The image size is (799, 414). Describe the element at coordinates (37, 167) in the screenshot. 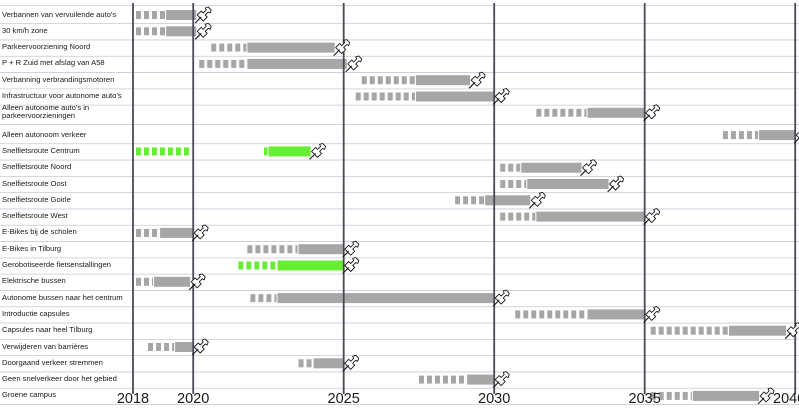

I see `row-label: Snelfietsroute Noord` at that location.